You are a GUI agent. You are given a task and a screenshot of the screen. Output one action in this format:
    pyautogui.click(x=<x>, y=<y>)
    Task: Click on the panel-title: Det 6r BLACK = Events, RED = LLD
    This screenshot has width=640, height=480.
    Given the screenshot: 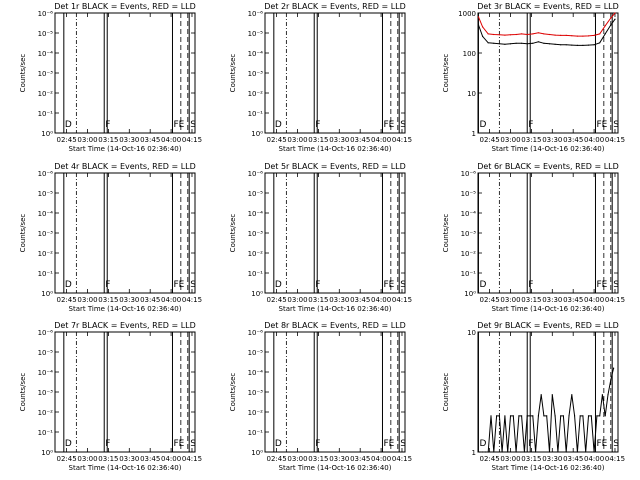 What is the action you would take?
    pyautogui.click(x=548, y=166)
    